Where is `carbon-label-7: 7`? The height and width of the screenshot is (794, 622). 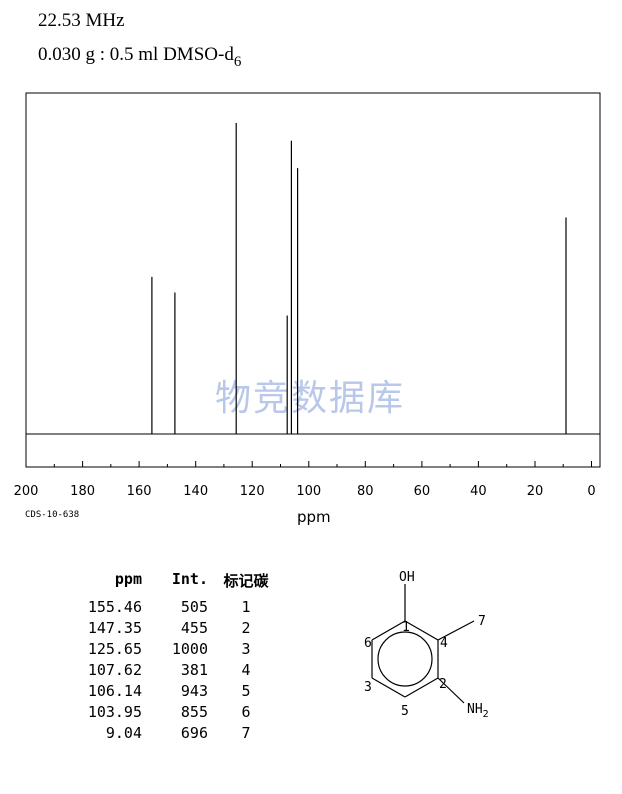
carbon-label-7: 7 is located at coordinates (482, 621).